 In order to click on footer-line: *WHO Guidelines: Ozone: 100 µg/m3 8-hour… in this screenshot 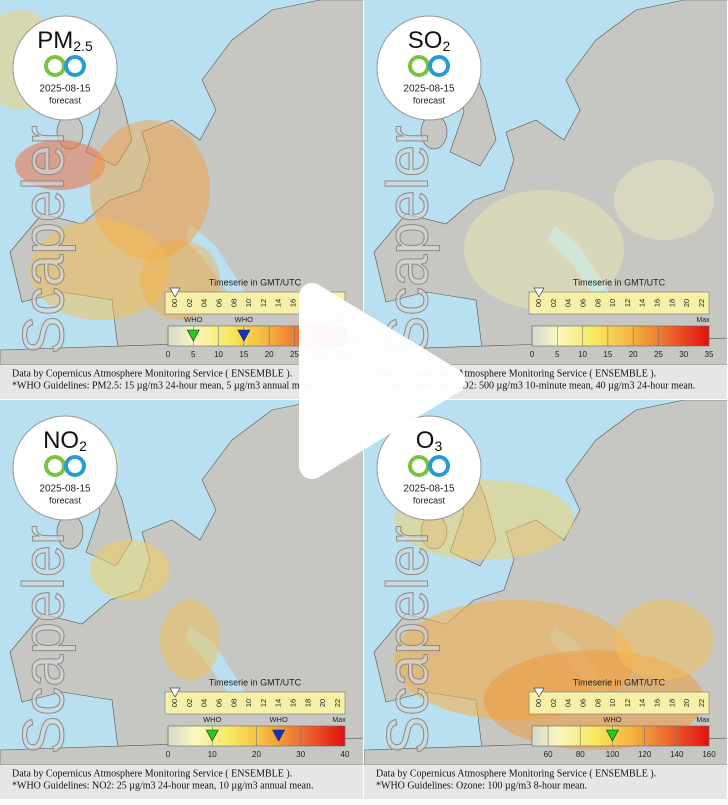, I will do `click(481, 785)`.